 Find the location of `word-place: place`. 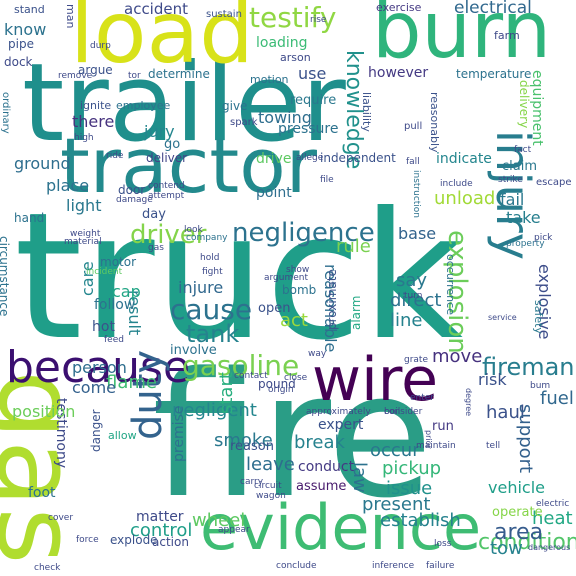

word-place: place is located at coordinates (68, 185).